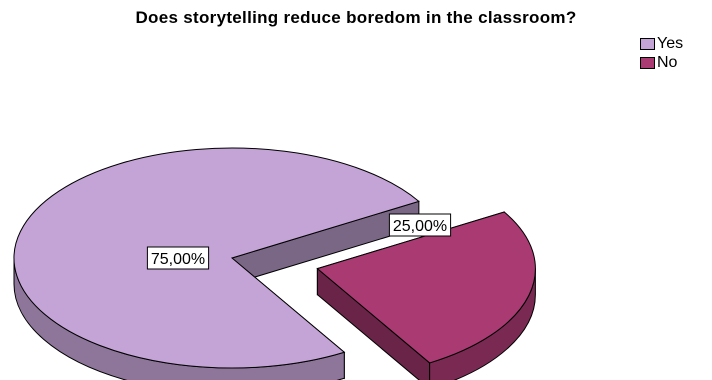 Image resolution: width=712 pixels, height=380 pixels. I want to click on legend-label-no: No, so click(667, 62).